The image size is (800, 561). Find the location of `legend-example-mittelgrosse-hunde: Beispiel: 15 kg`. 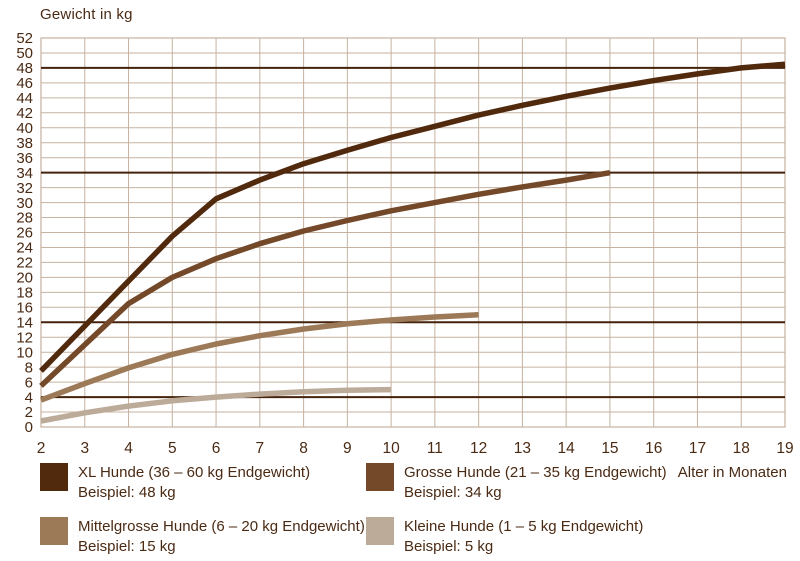

legend-example-mittelgrosse-hunde: Beispiel: 15 kg is located at coordinates (127, 546).